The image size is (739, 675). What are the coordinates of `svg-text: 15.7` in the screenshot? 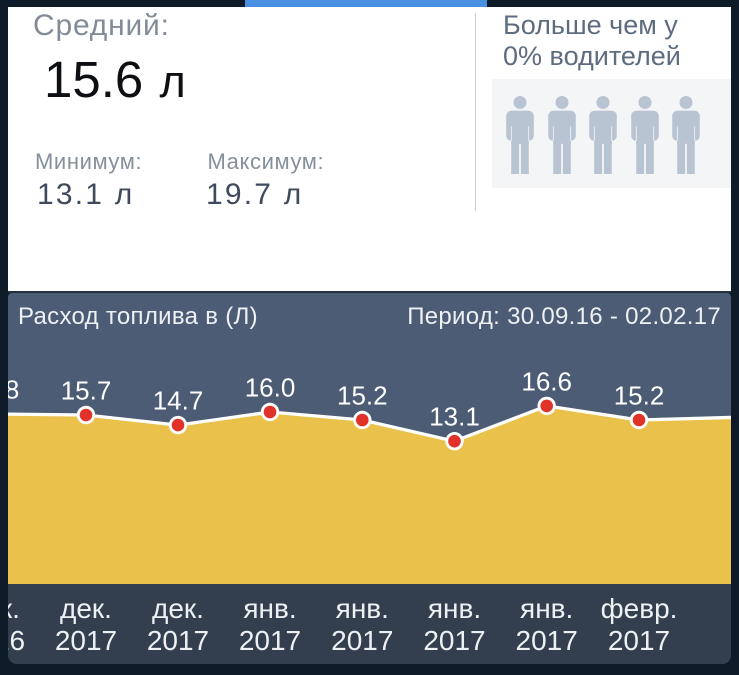 It's located at (86, 391).